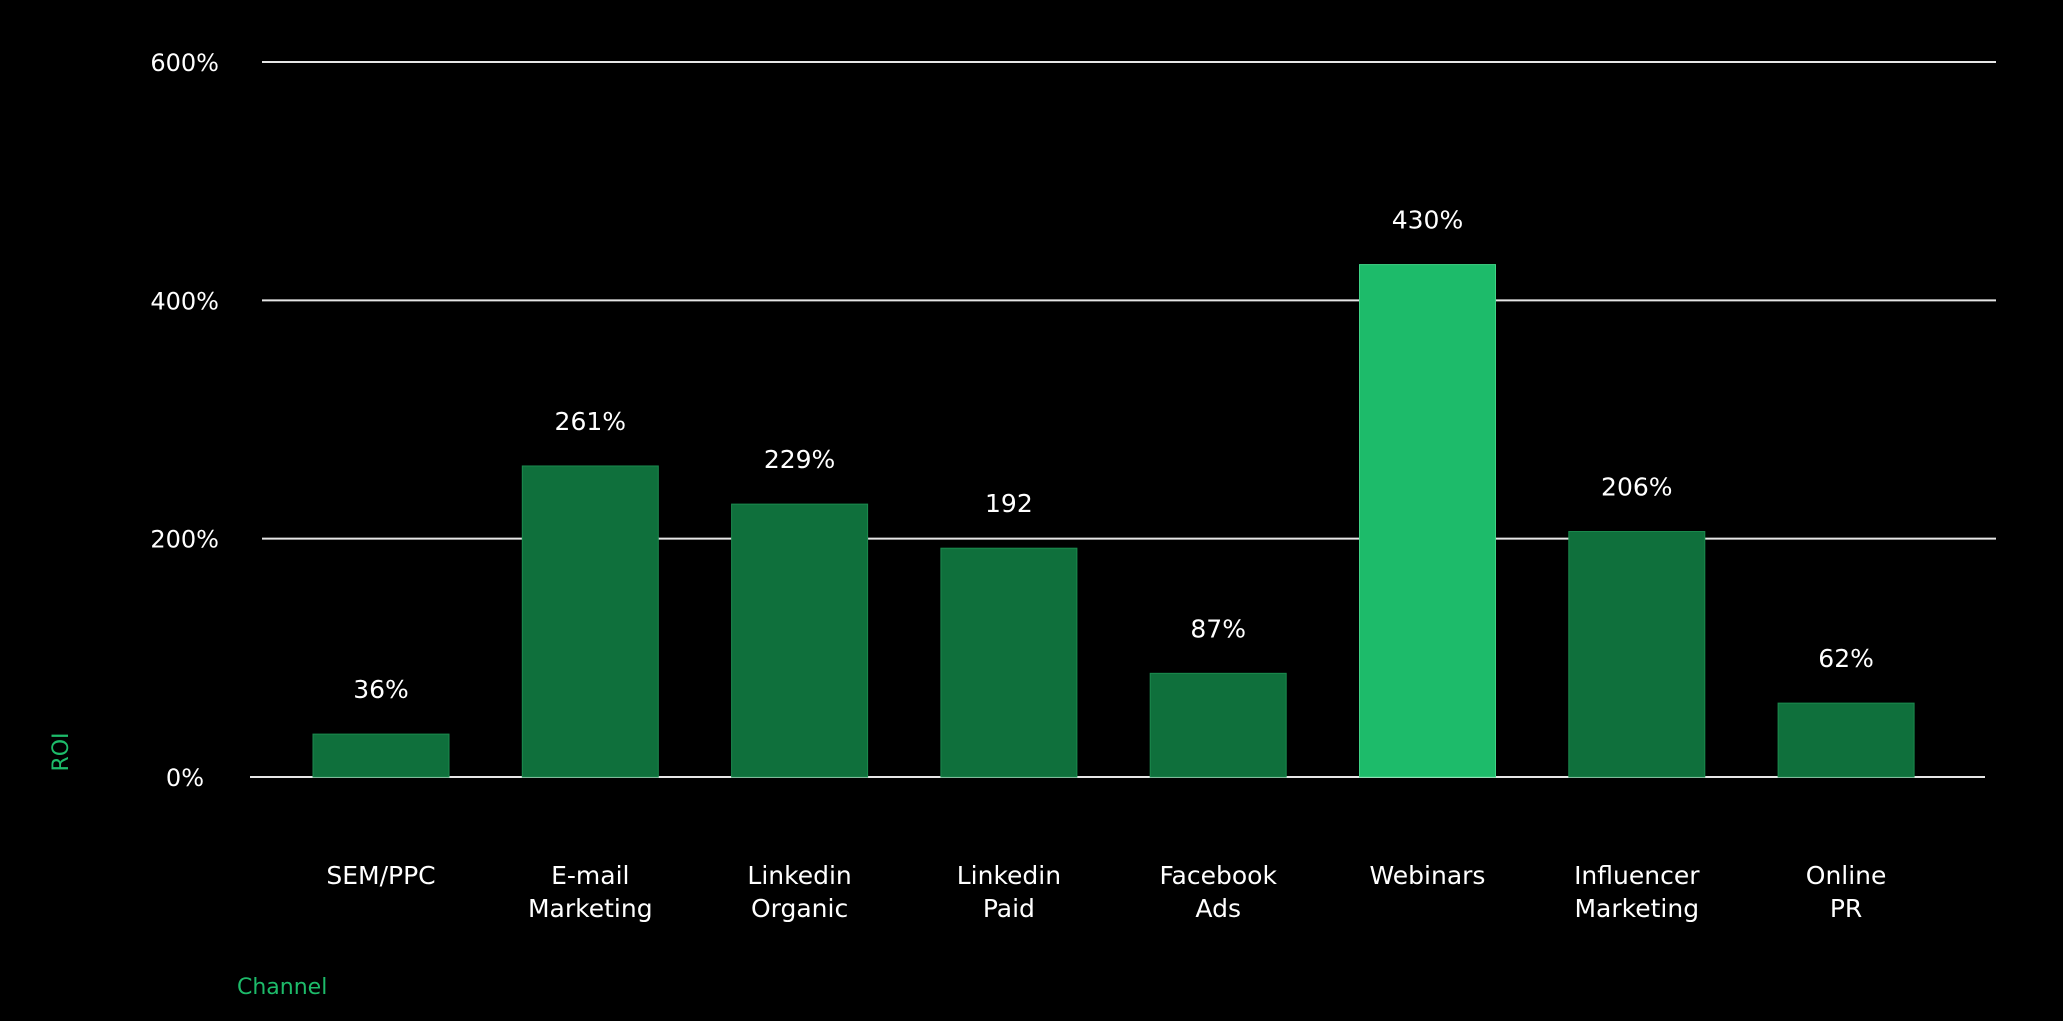 This screenshot has width=2063, height=1021. What do you see at coordinates (1009, 503) in the screenshot?
I see `data-label: 192` at bounding box center [1009, 503].